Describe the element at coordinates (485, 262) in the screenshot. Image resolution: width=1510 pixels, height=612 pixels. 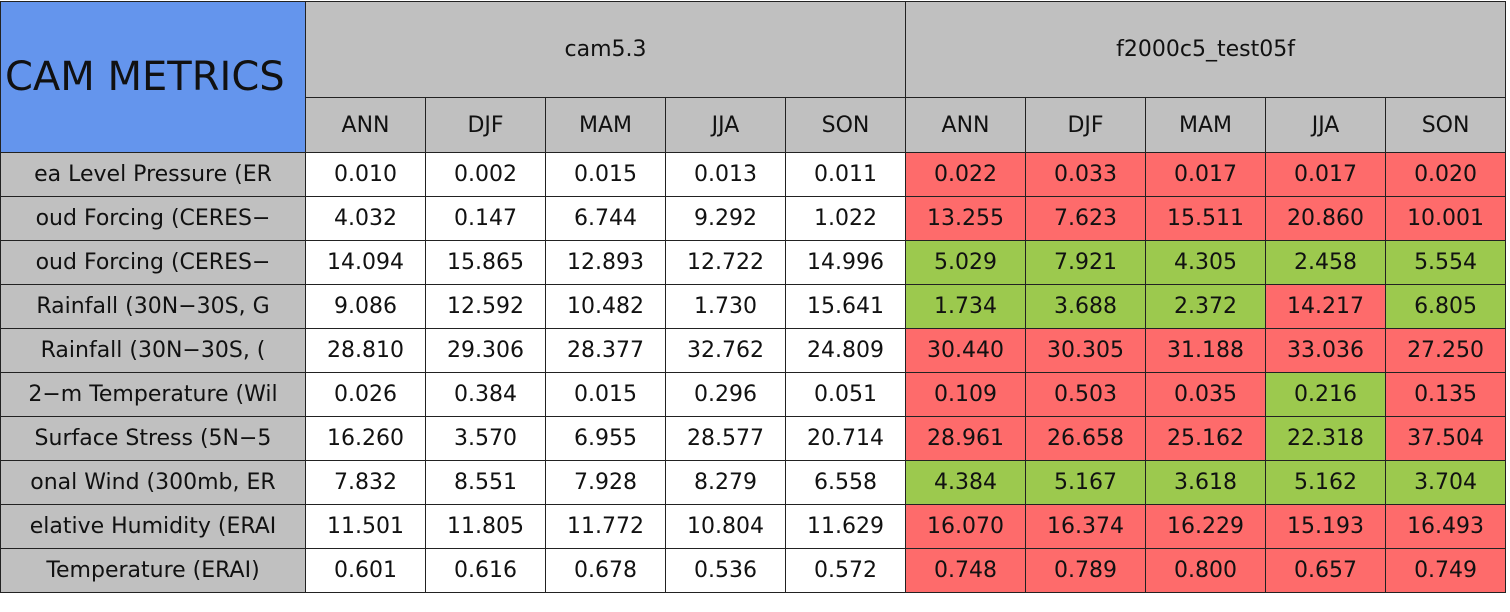
I see `metric-value: 15.865` at that location.